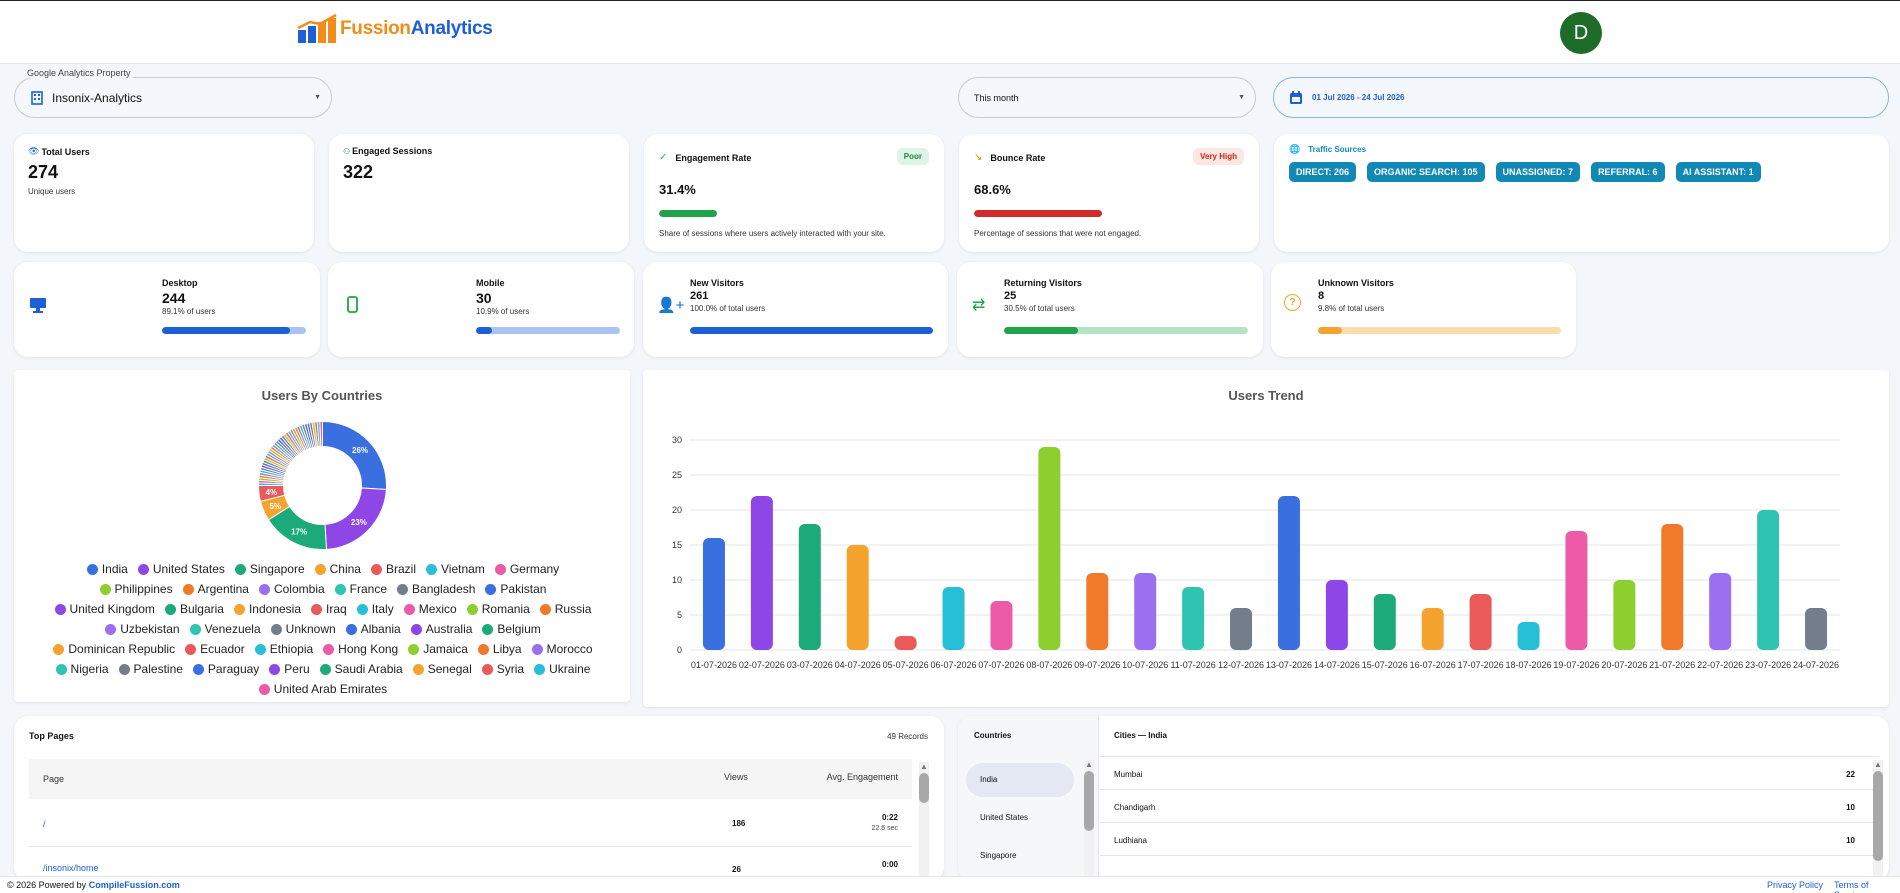  What do you see at coordinates (150, 669) in the screenshot?
I see `legend-item: Palestine` at bounding box center [150, 669].